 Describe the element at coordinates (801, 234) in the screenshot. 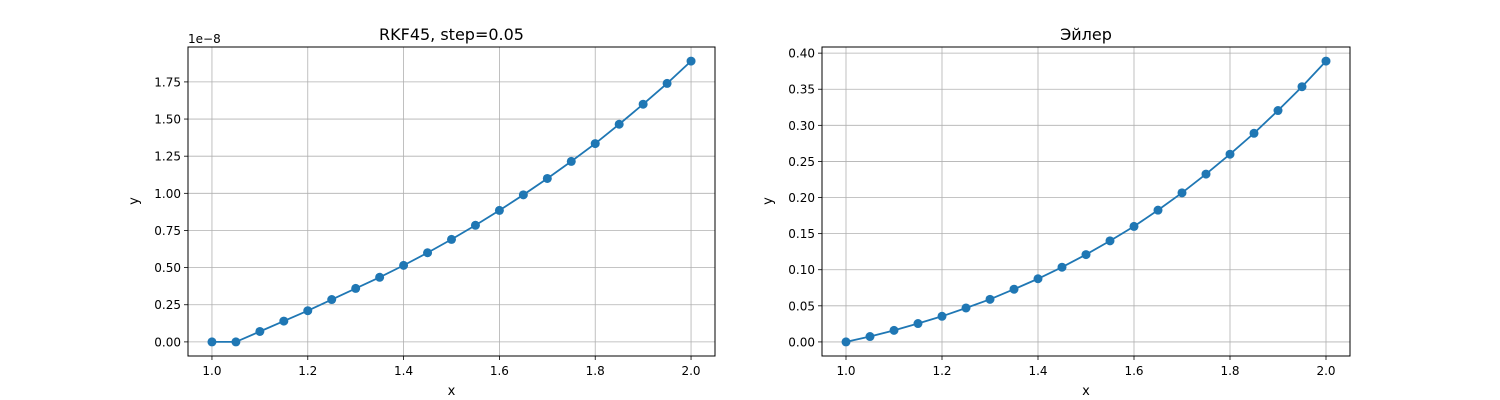

I see `y-tick-label: 0.15` at that location.